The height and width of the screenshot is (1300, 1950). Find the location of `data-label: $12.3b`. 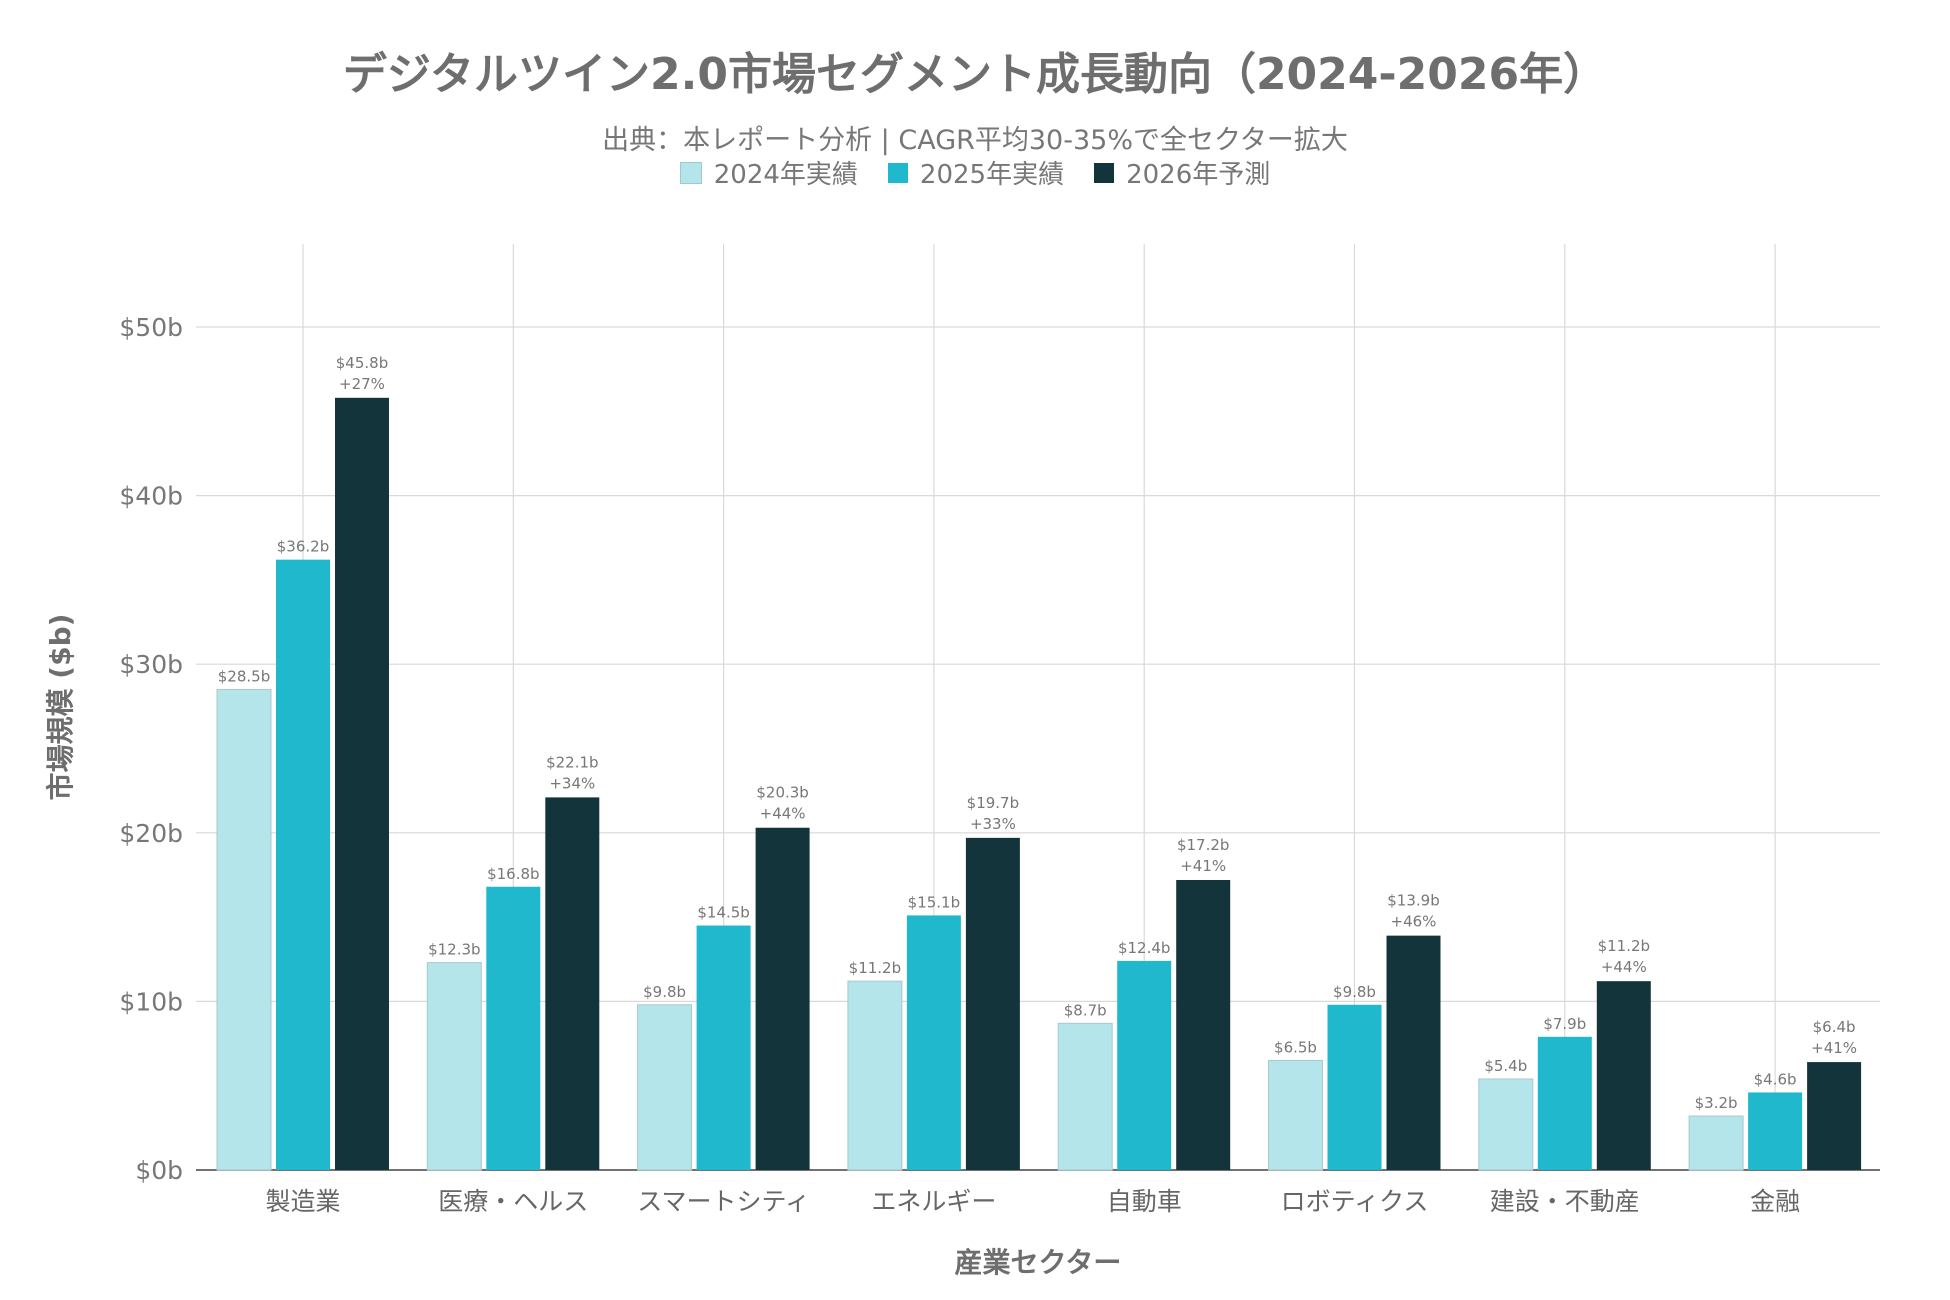

data-label: $12.3b is located at coordinates (454, 950).